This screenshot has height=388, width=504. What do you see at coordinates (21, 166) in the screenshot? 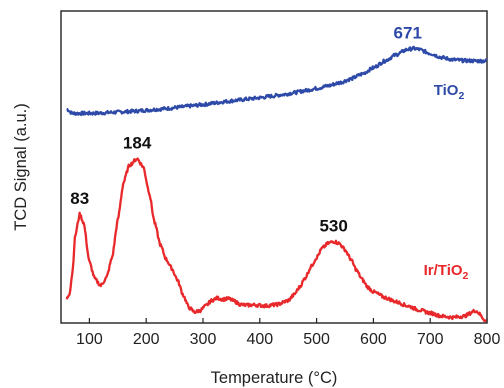
I see `y-axis-title: TCD Signal (a.u.)` at bounding box center [21, 166].